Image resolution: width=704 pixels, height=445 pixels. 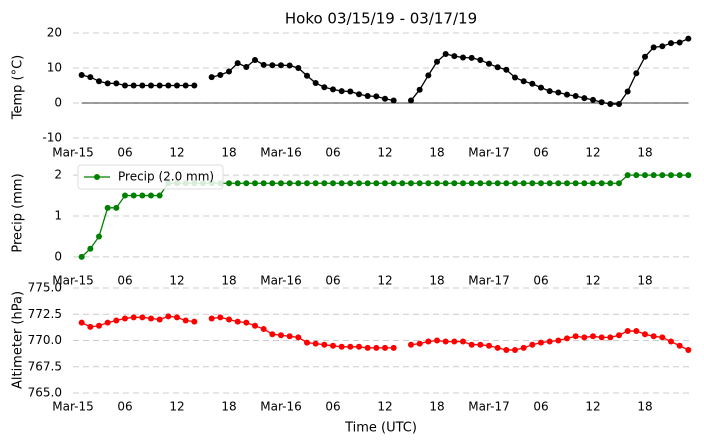 What do you see at coordinates (18, 88) in the screenshot?
I see `y-axis-label: Temp (°C)` at bounding box center [18, 88].